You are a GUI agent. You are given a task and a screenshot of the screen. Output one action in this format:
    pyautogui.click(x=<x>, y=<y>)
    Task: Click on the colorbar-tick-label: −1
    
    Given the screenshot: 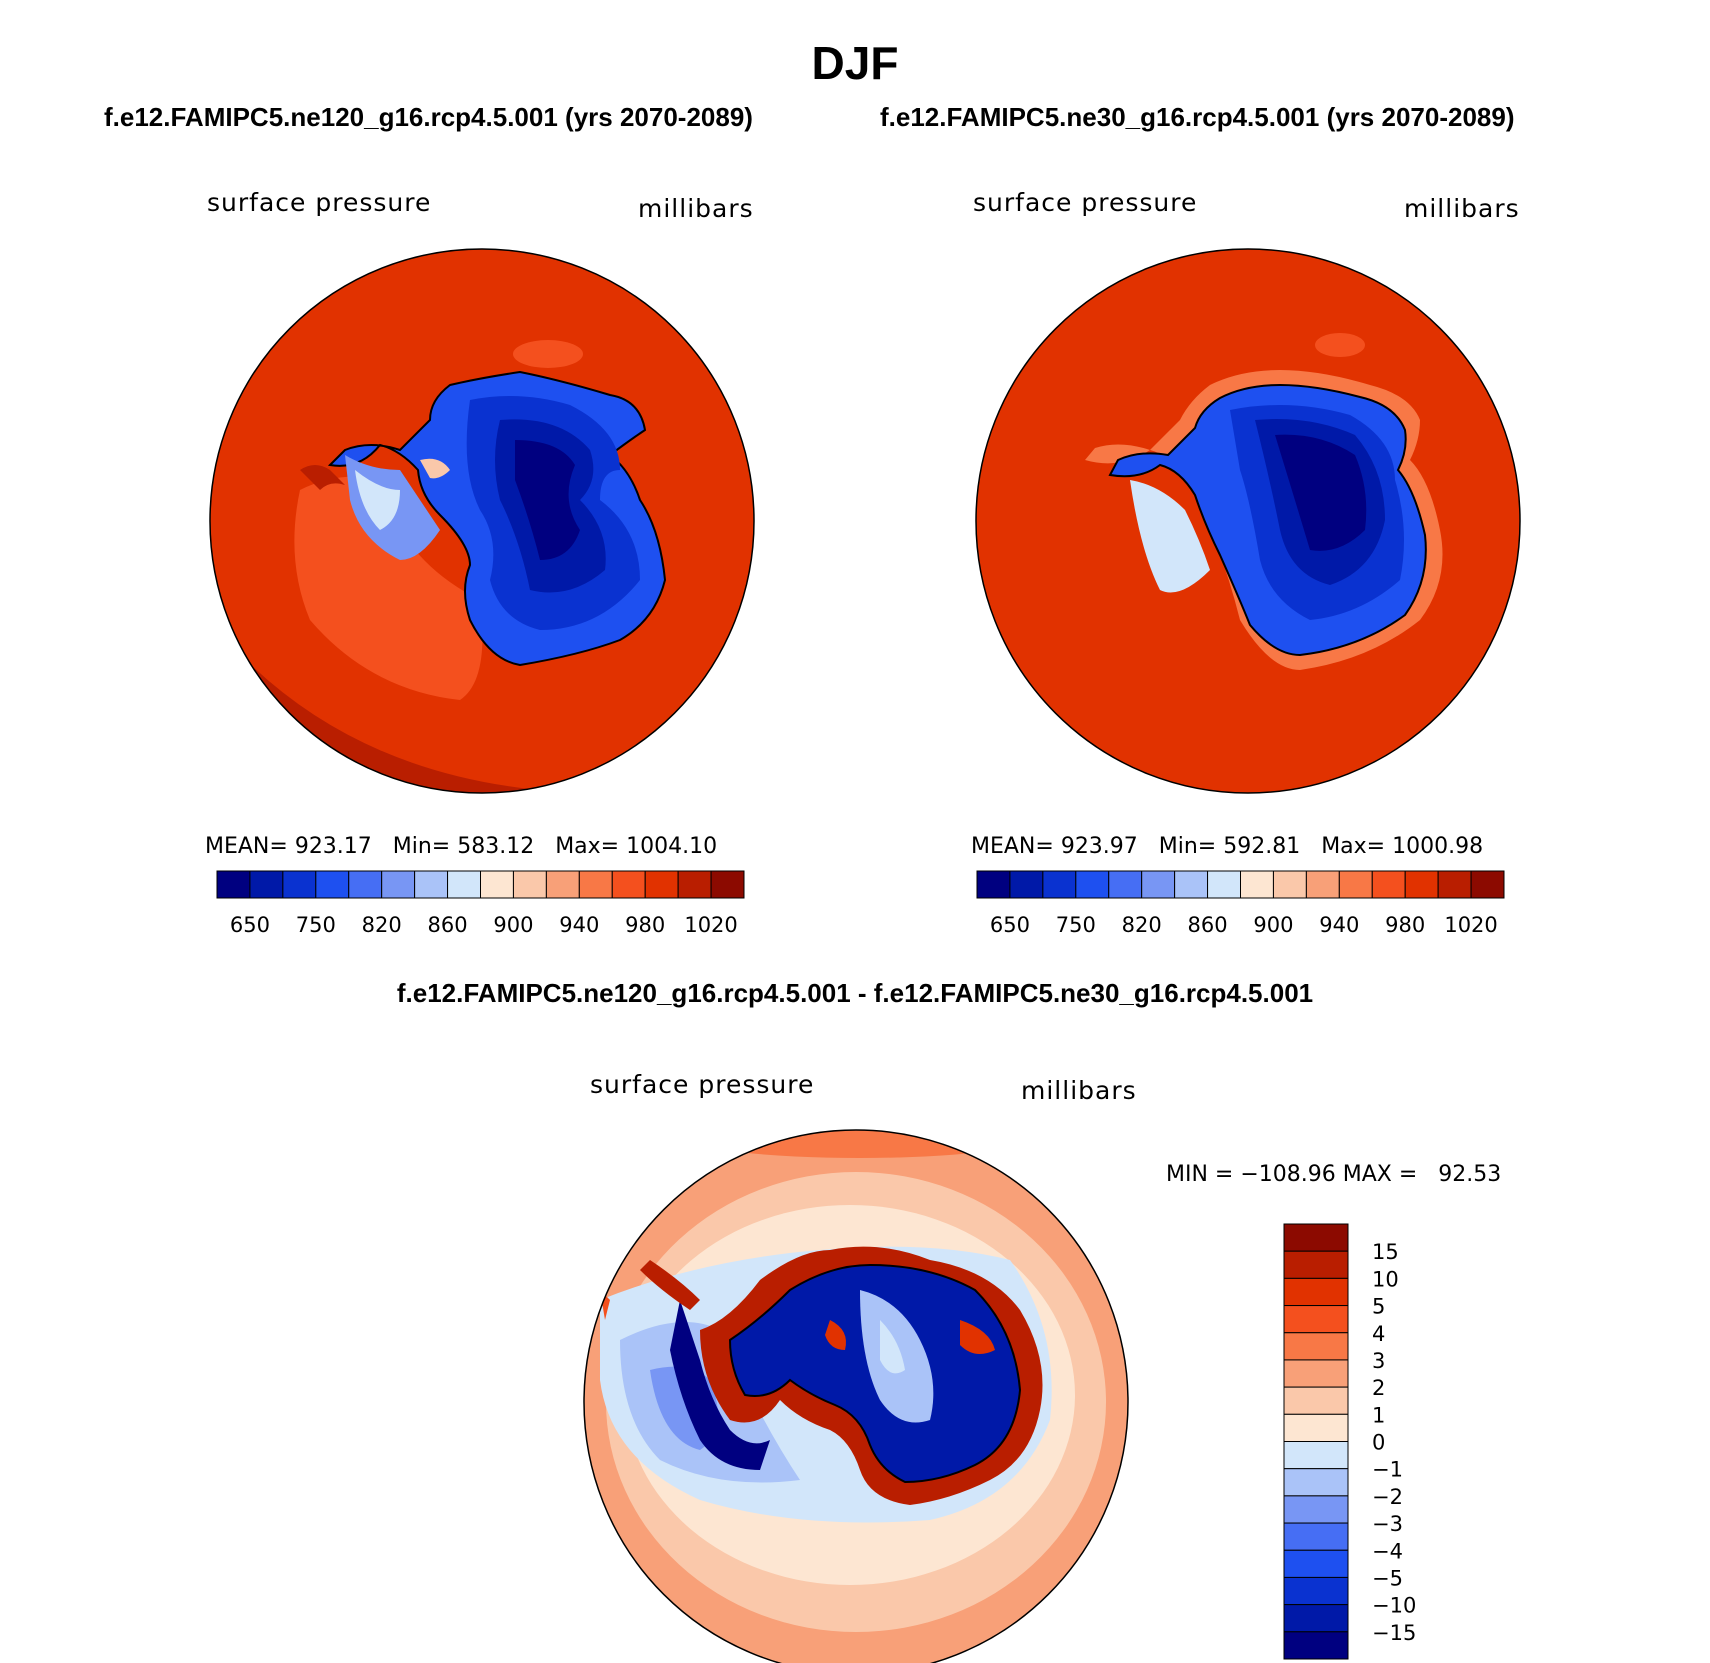 What is the action you would take?
    pyautogui.click(x=1387, y=1470)
    